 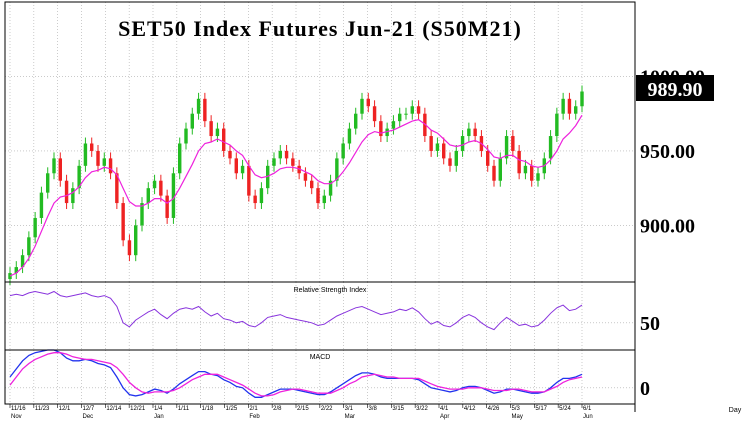 I want to click on month-label: Jan, so click(x=159, y=417).